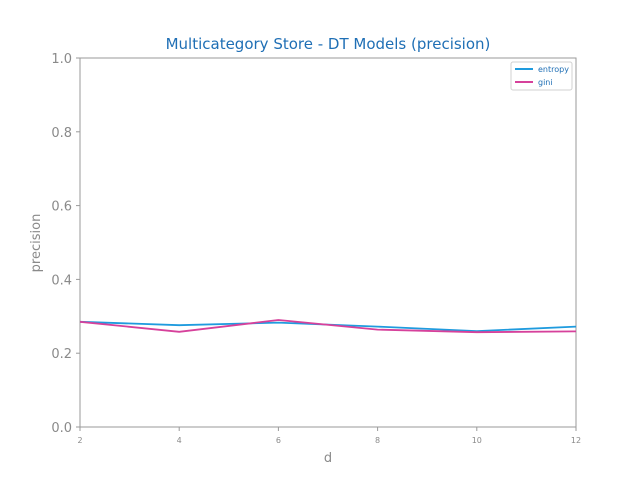 The height and width of the screenshot is (480, 640). I want to click on x-axis-label: d, so click(328, 458).